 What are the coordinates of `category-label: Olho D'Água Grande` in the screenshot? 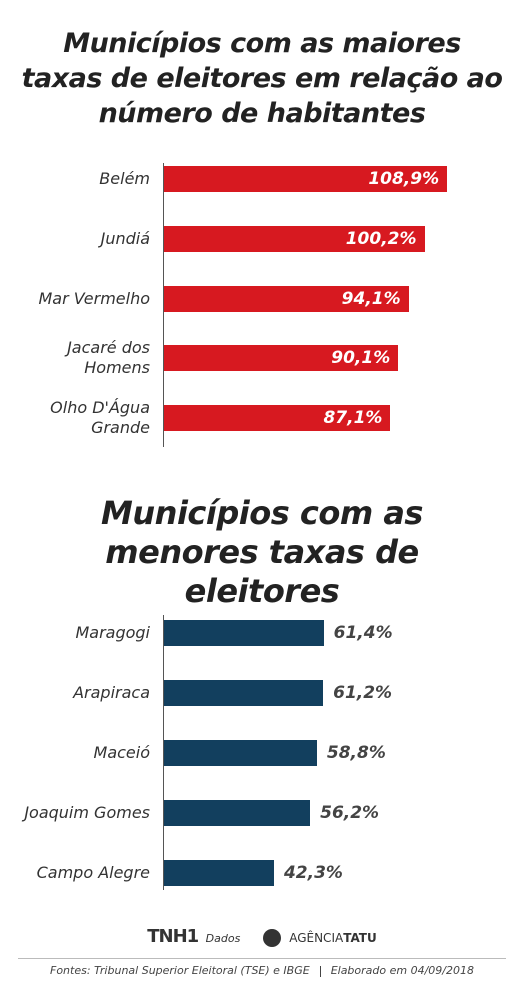 It's located at (100, 418).